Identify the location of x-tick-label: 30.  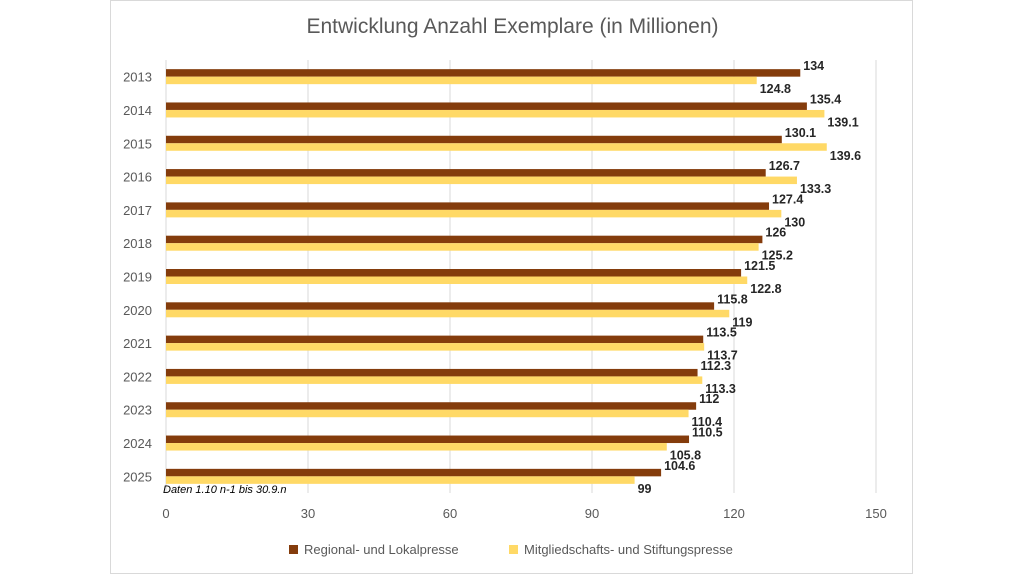
(308, 513).